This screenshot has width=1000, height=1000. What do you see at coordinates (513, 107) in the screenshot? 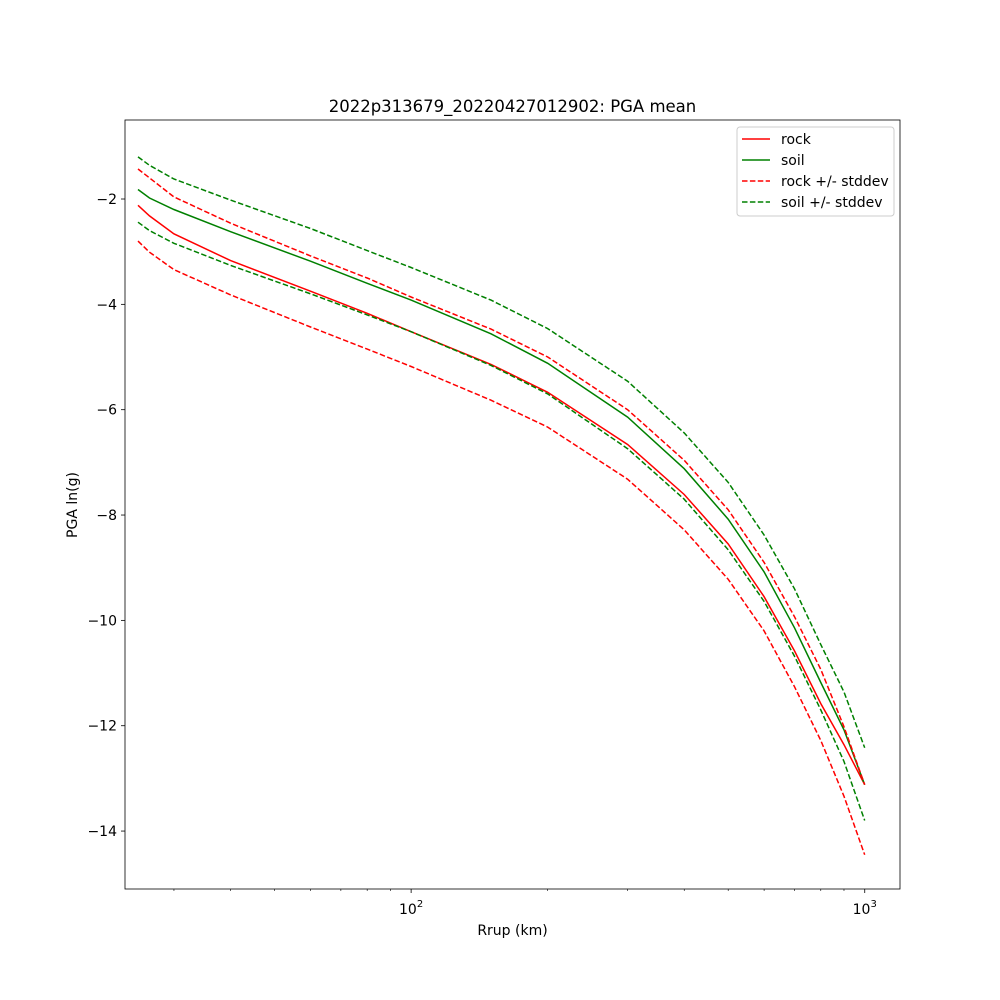
I see `chart-title: 2022p313679_20220427012902: PGA mean` at bounding box center [513, 107].